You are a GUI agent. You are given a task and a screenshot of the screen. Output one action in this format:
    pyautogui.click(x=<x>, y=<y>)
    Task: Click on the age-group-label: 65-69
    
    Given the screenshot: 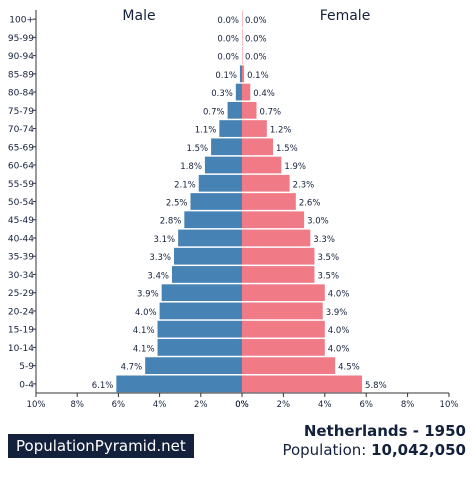 What is the action you would take?
    pyautogui.click(x=21, y=148)
    